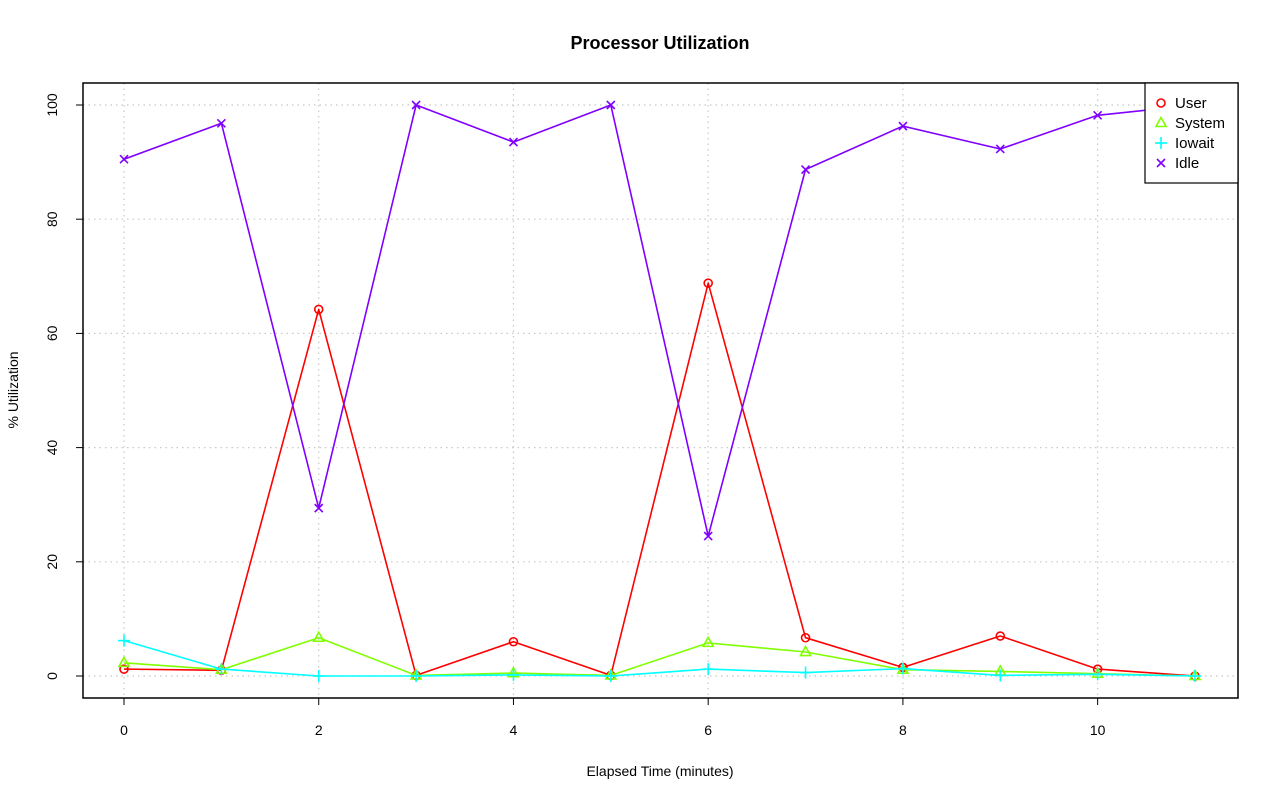 The image size is (1280, 801). What do you see at coordinates (1191, 133) in the screenshot?
I see `legend: User System Iowait Idle` at bounding box center [1191, 133].